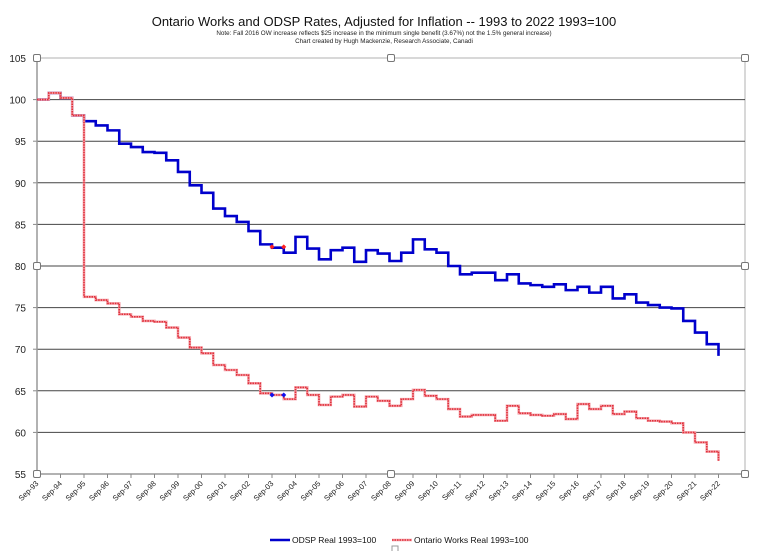 This screenshot has width=768, height=551. Describe the element at coordinates (687, 491) in the screenshot. I see `x-tick-label: Sep-21` at that location.